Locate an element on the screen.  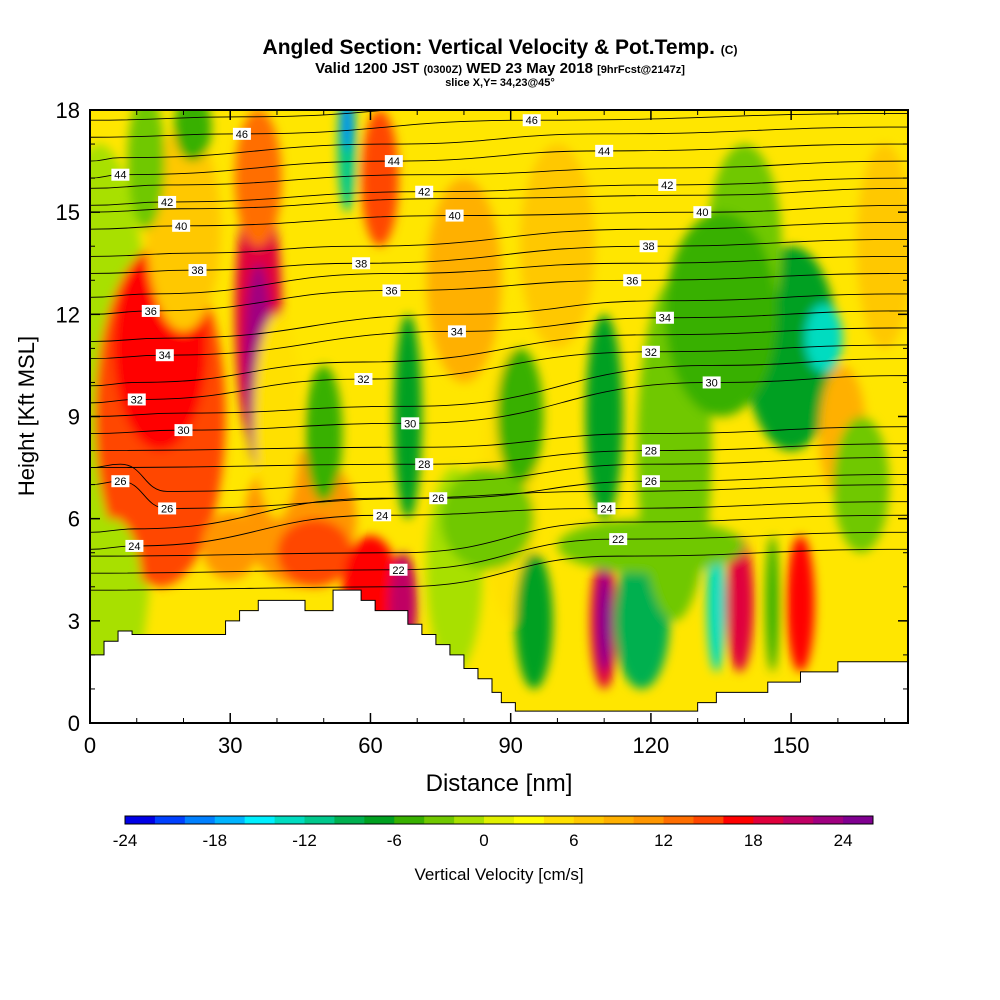
svg-text: 42 is located at coordinates (167, 203).